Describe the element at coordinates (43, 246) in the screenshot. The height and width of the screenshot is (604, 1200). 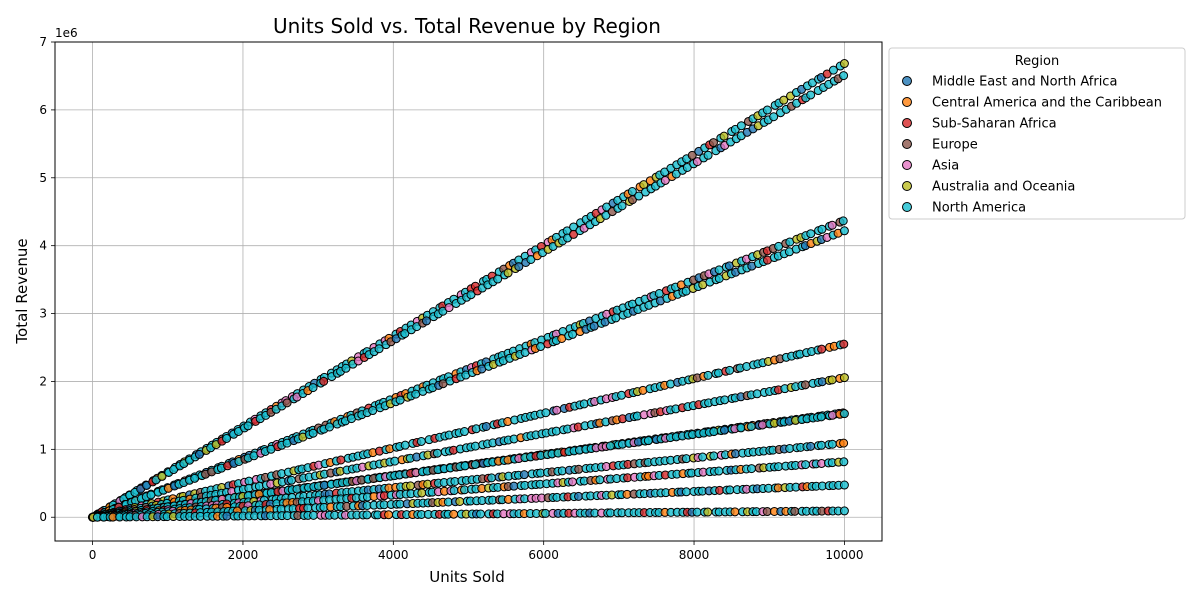
I see `y-tick-label: 4` at that location.